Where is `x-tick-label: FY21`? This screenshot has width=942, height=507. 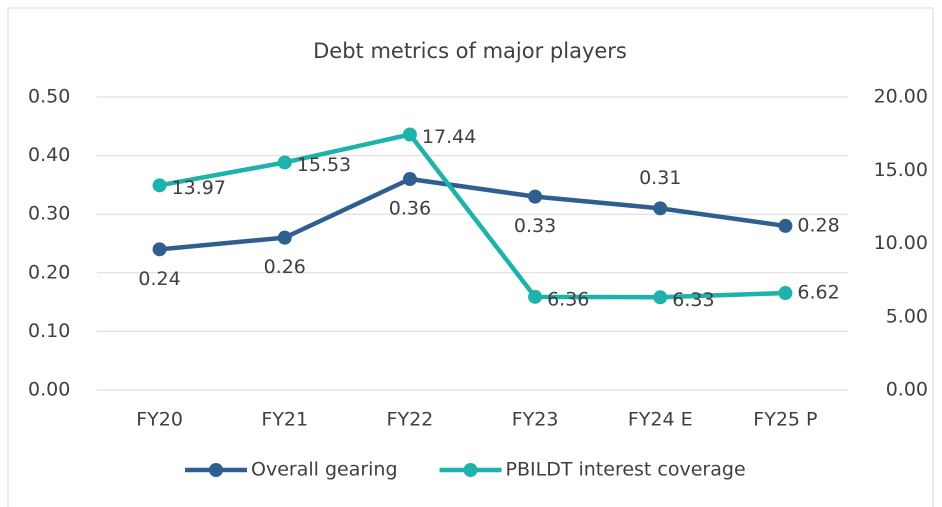
x-tick-label: FY21 is located at coordinates (284, 420).